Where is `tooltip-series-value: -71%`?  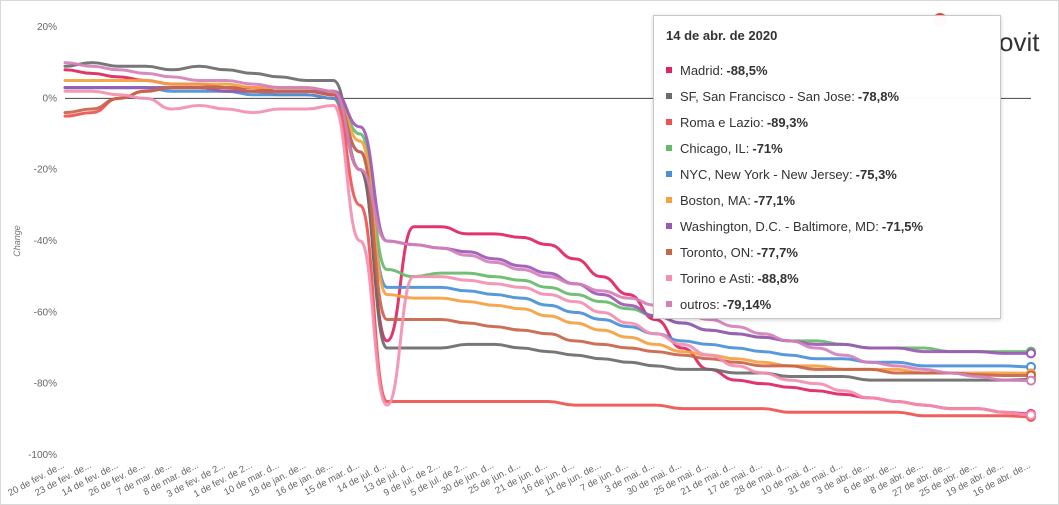 tooltip-series-value: -71% is located at coordinates (767, 148).